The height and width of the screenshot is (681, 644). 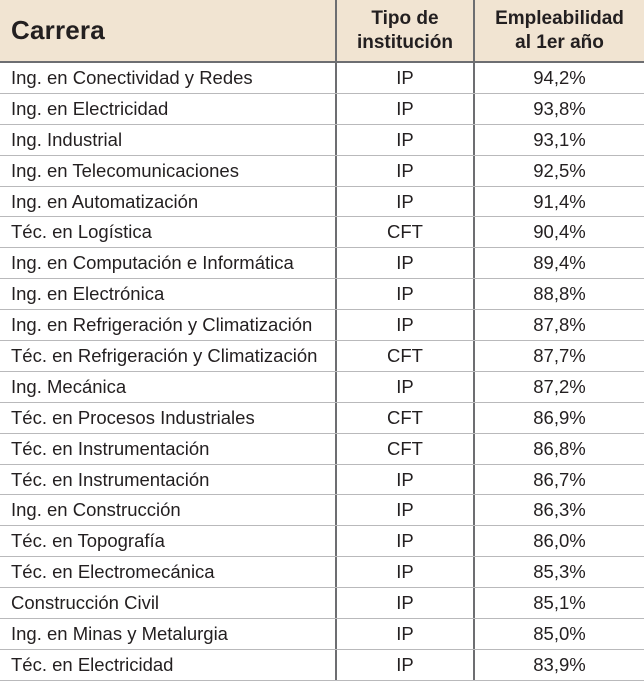 I want to click on table-row: Ing. Mecánica IP 87,2%, so click(x=322, y=387).